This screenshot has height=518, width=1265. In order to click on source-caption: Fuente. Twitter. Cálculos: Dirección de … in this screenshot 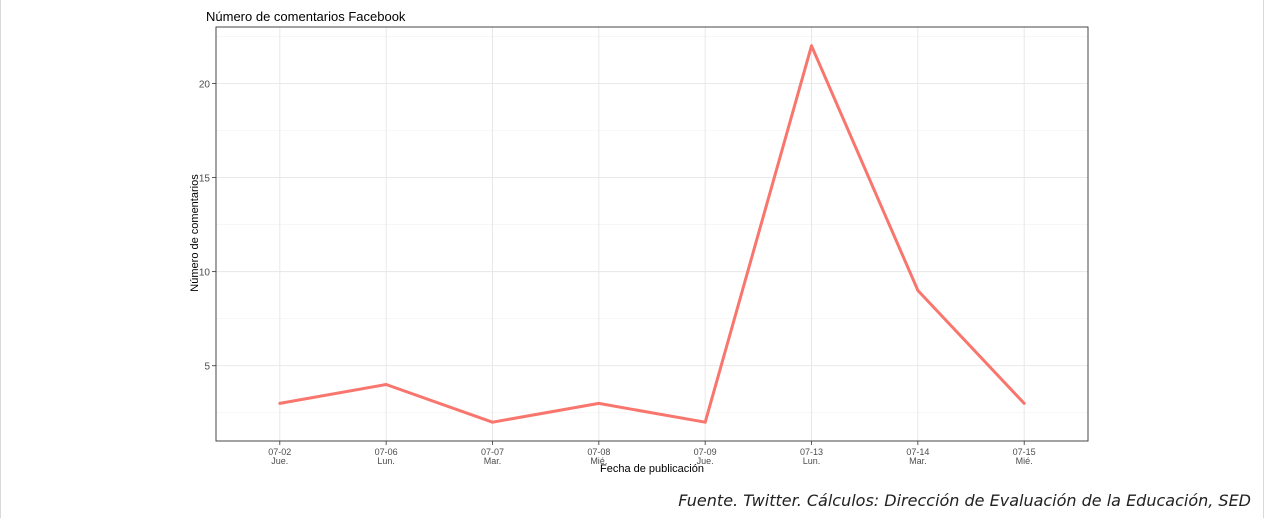, I will do `click(964, 500)`.